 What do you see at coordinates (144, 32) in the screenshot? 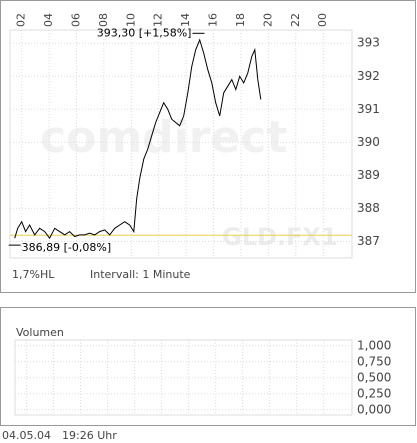
I see `annotation: 393,30 [+1,58%]` at bounding box center [144, 32].